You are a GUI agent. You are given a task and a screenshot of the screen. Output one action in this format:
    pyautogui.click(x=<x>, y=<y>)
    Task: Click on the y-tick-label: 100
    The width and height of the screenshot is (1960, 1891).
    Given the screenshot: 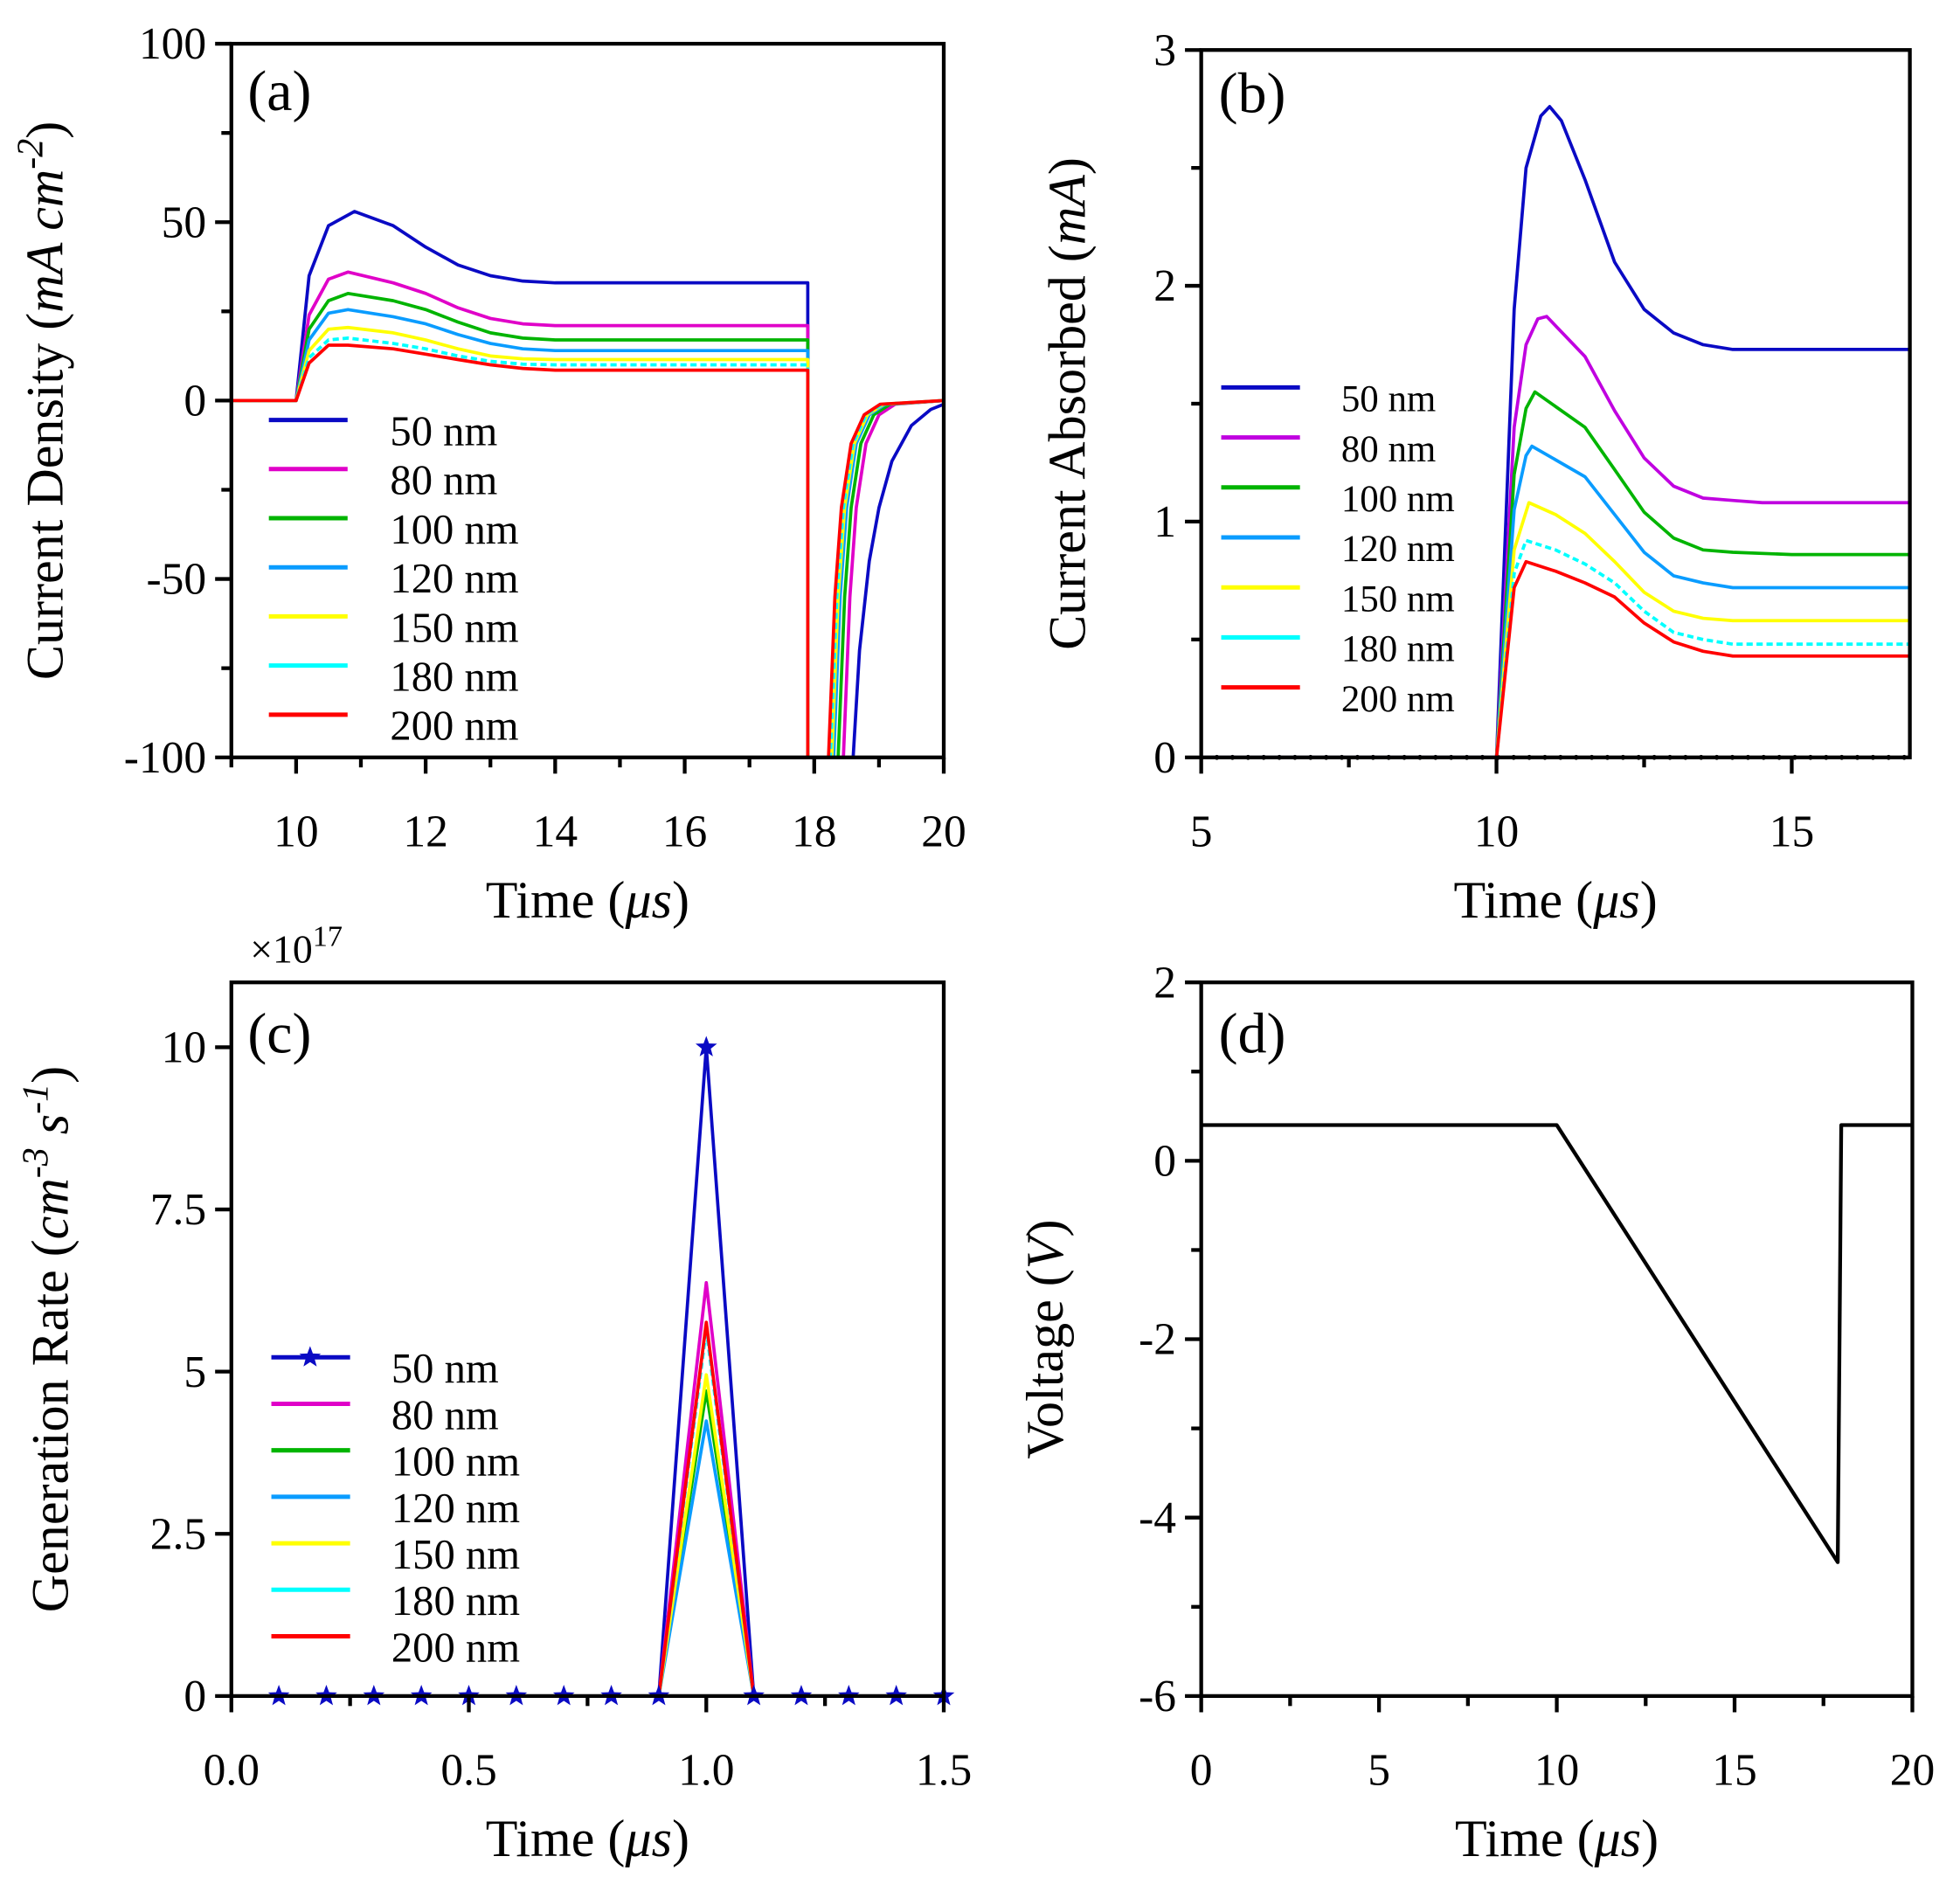 What is the action you would take?
    pyautogui.click(x=172, y=44)
    